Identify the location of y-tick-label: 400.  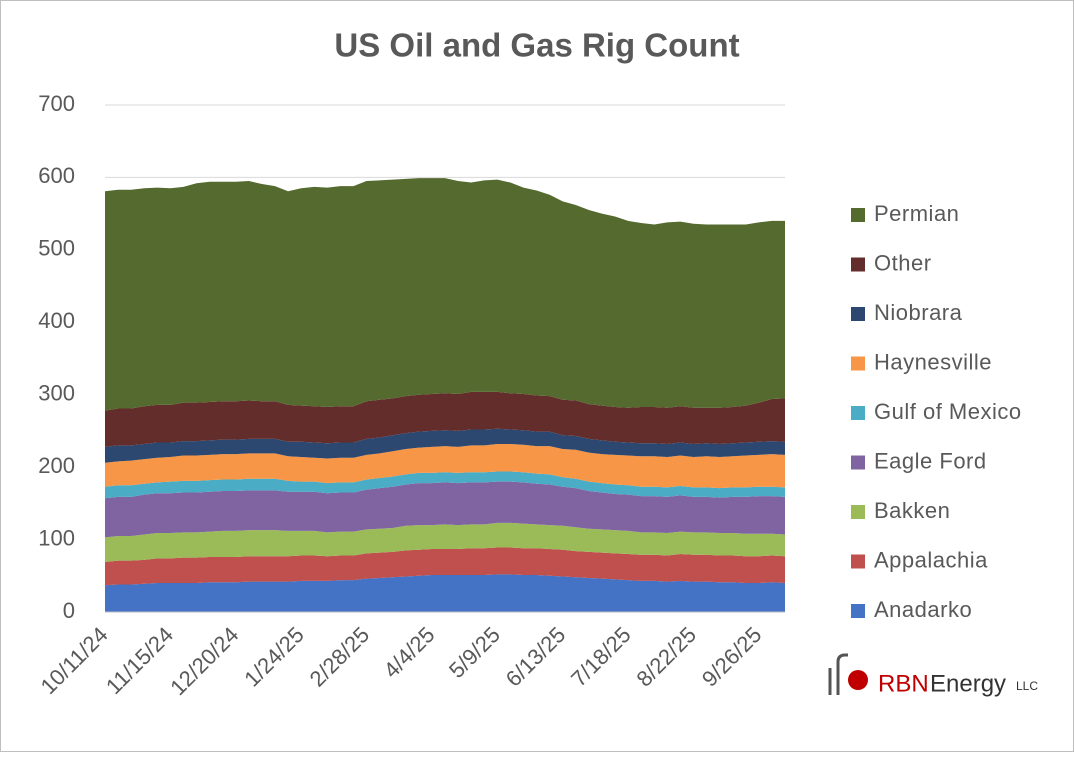
(56, 320).